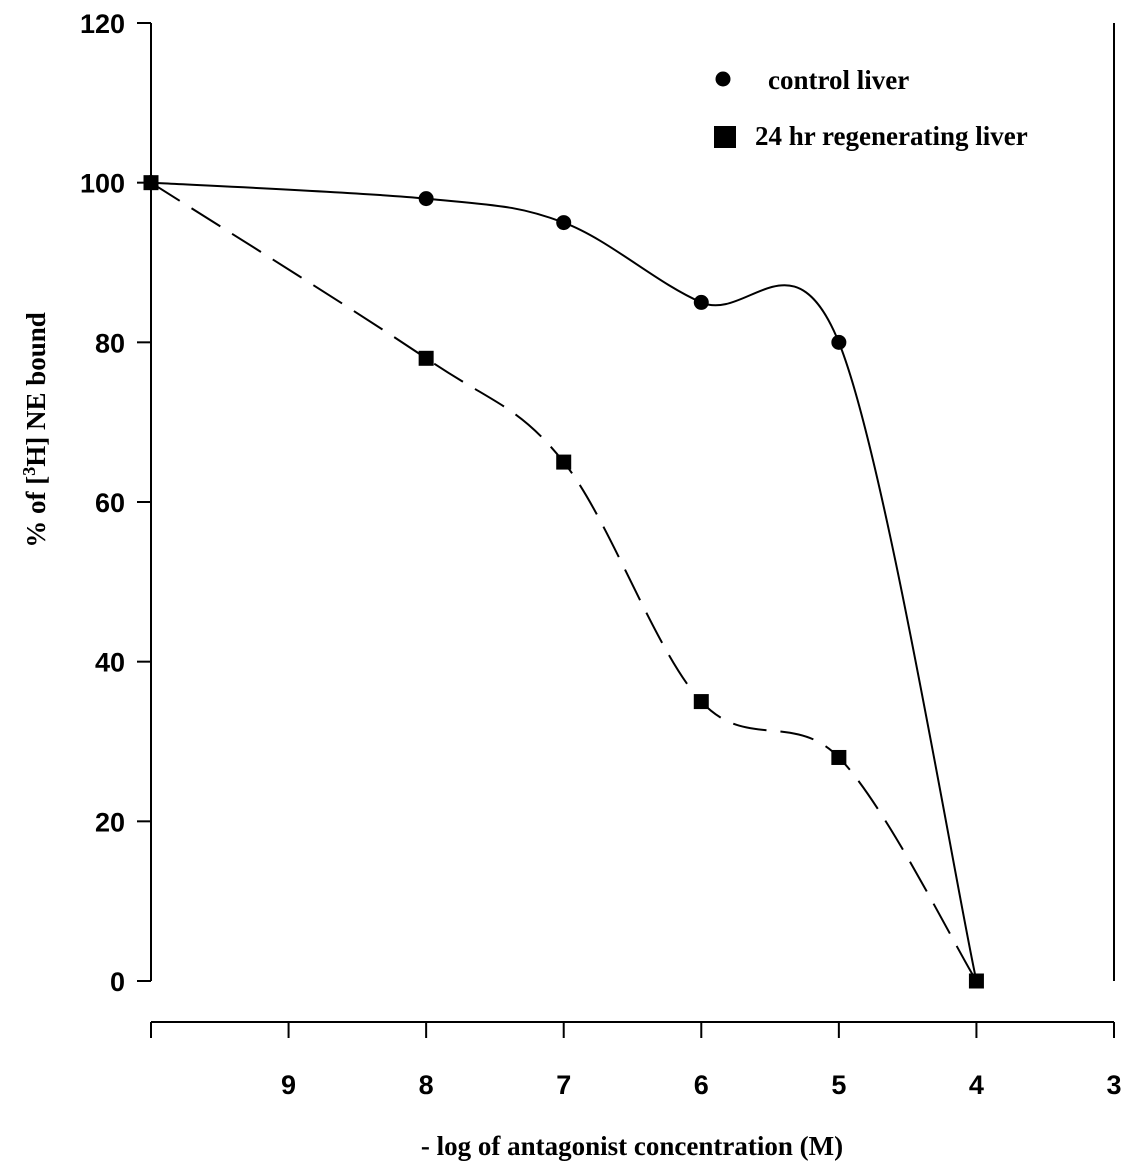  What do you see at coordinates (636, 1060) in the screenshot?
I see `x-axis: 9 8 7 6 5 4 3` at bounding box center [636, 1060].